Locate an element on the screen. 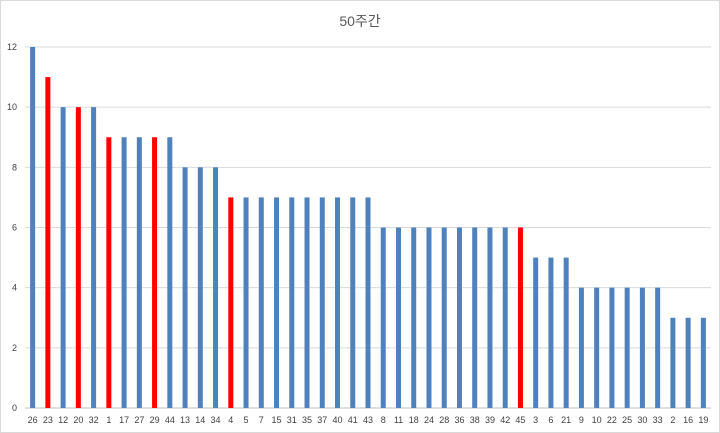 This screenshot has height=433, width=720. x-tick-label: 18 is located at coordinates (414, 420).